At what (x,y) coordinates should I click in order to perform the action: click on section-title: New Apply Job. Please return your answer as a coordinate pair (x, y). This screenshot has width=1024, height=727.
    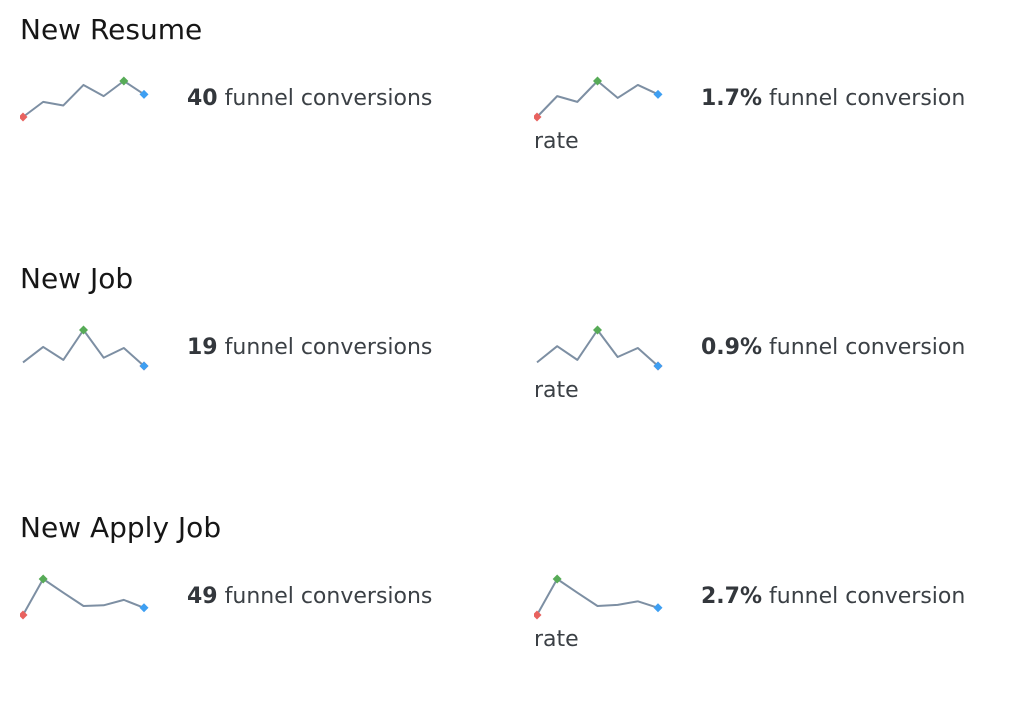
    Looking at the image, I should click on (121, 527).